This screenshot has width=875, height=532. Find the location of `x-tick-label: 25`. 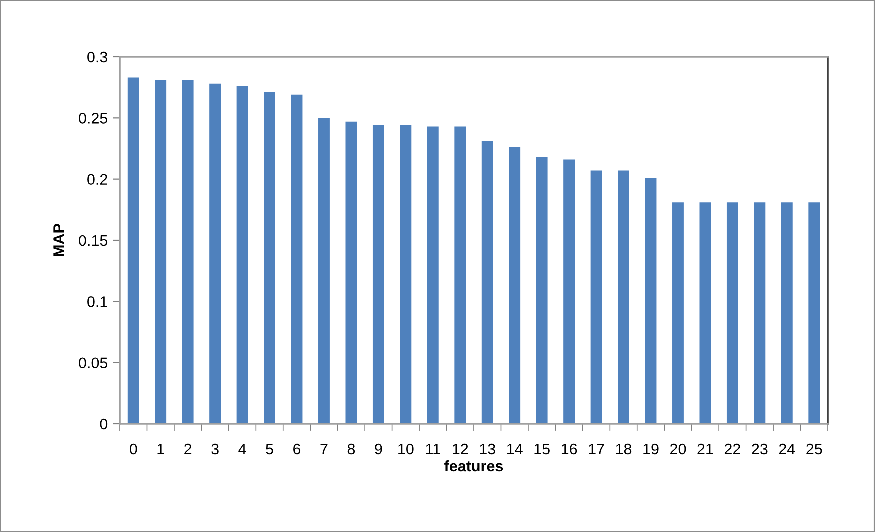

x-tick-label: 25 is located at coordinates (814, 449).